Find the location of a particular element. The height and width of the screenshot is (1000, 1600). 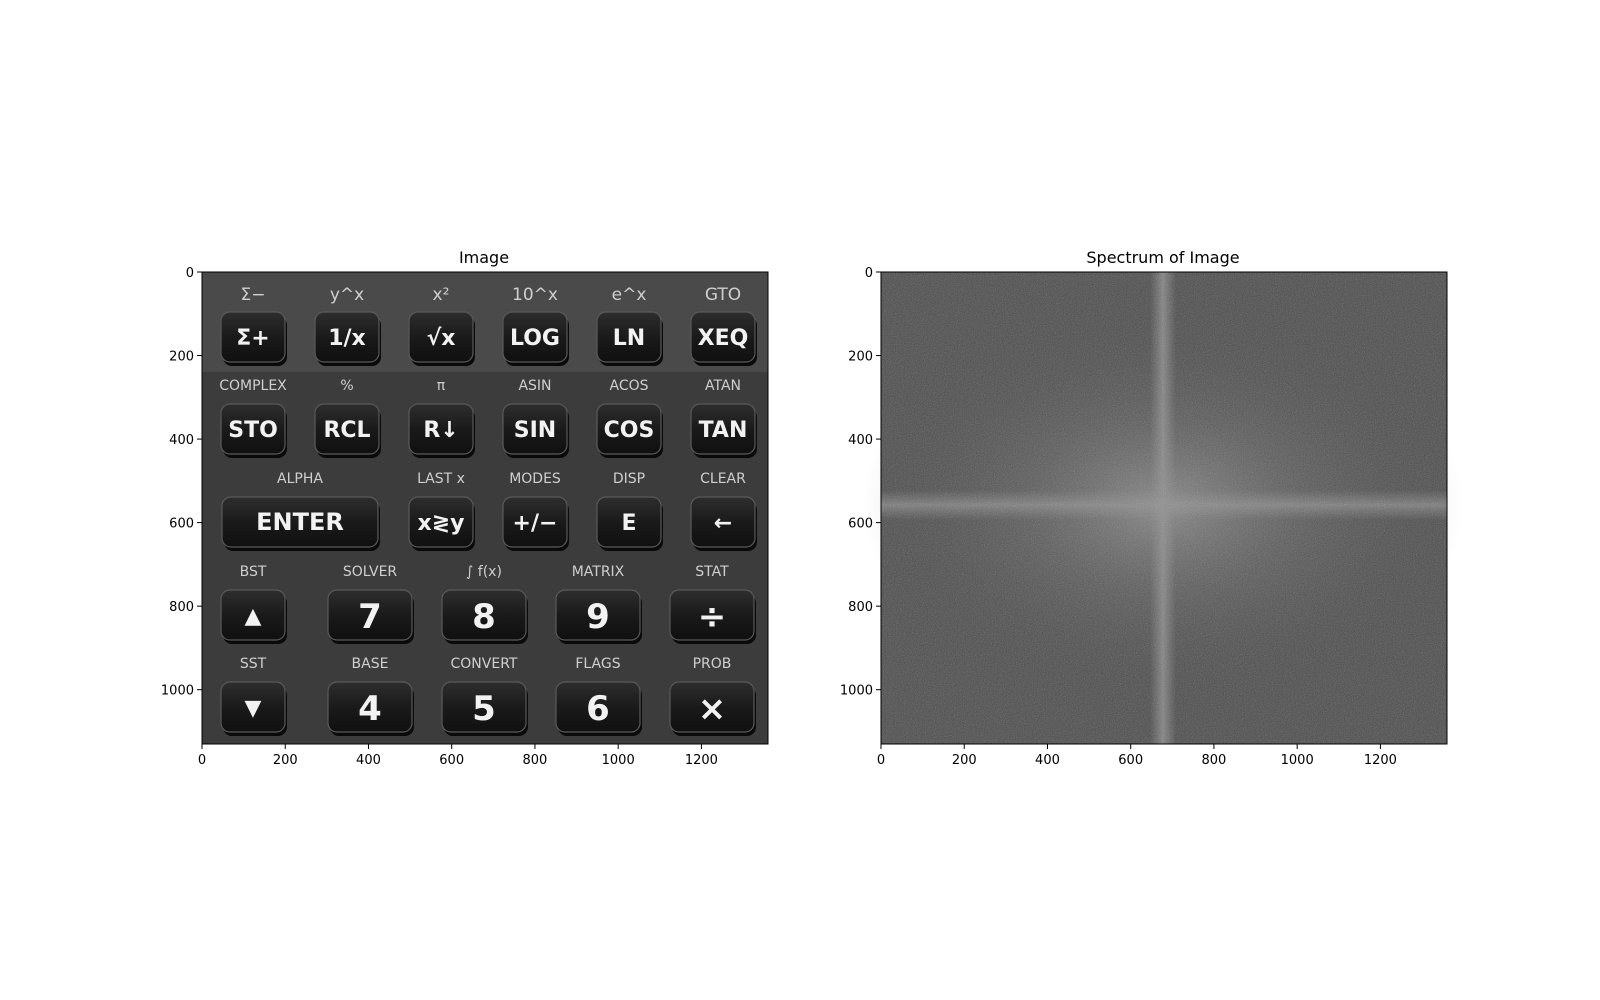

key-label: LOG is located at coordinates (535, 338).